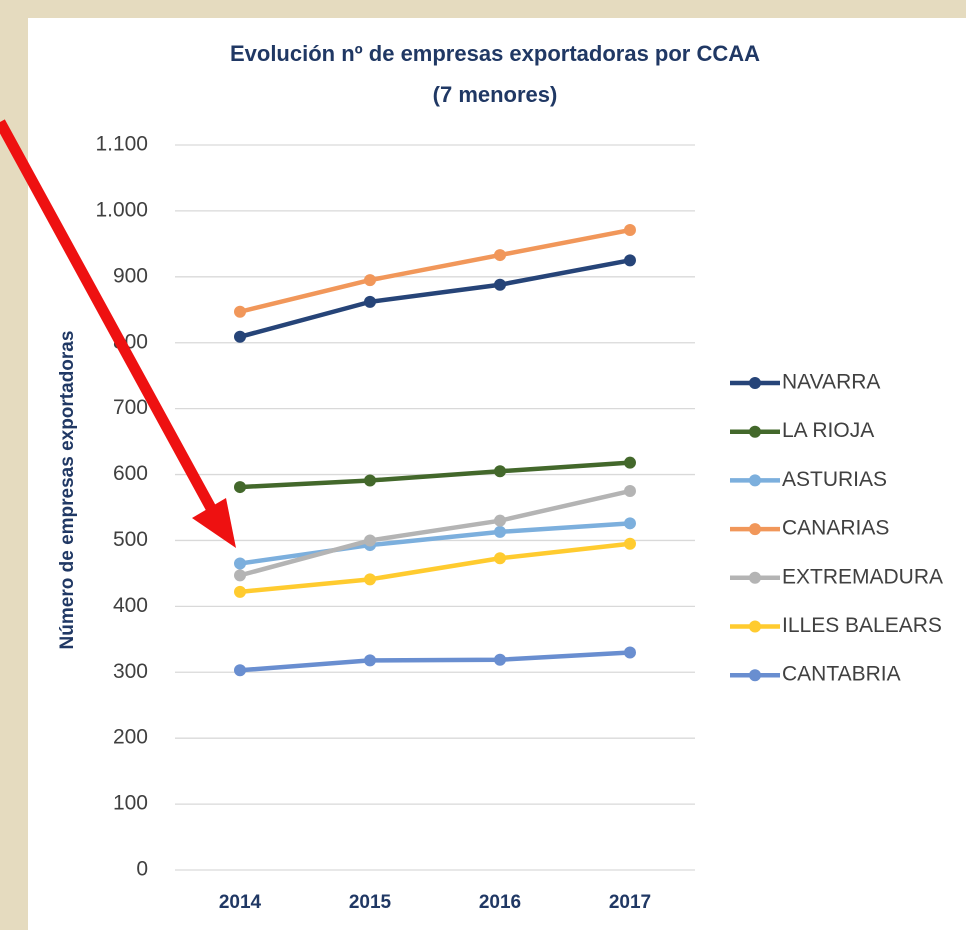 The height and width of the screenshot is (930, 966). What do you see at coordinates (130, 803) in the screenshot?
I see `y-tick-label: 100` at bounding box center [130, 803].